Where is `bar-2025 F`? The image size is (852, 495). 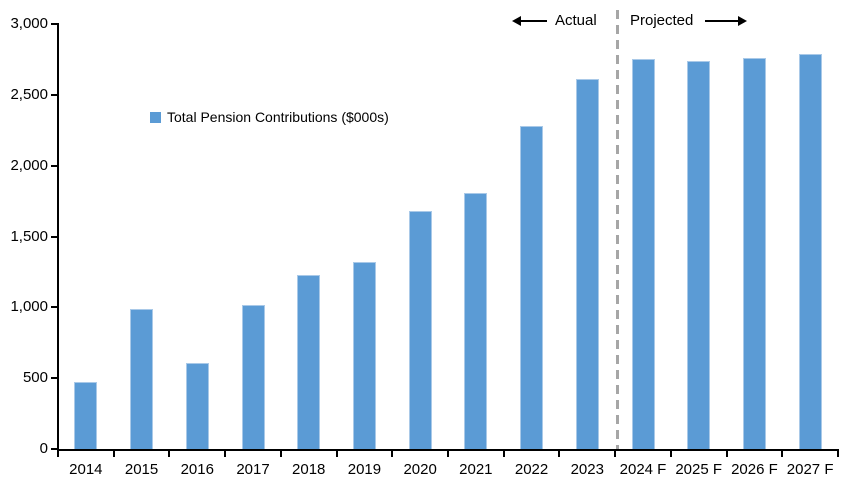 bar-2025 F is located at coordinates (699, 254).